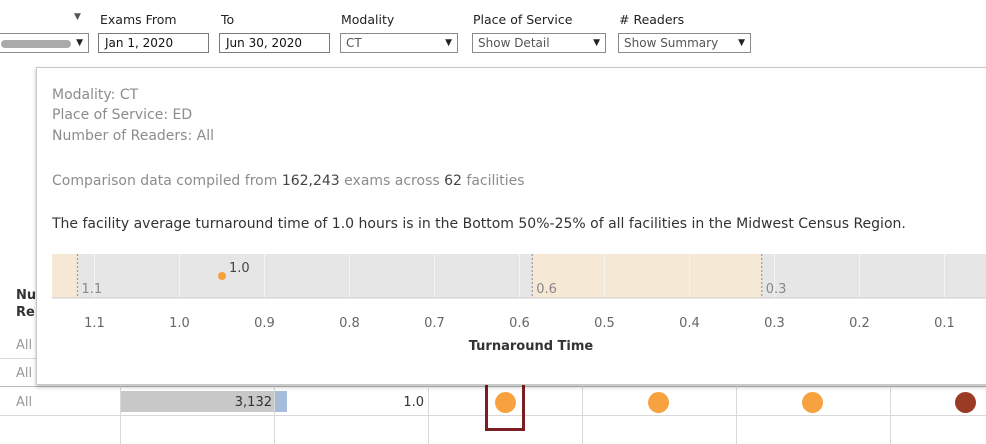  What do you see at coordinates (77, 17) in the screenshot?
I see `facility-dropdown-arrow-icon: ▼` at bounding box center [77, 17].